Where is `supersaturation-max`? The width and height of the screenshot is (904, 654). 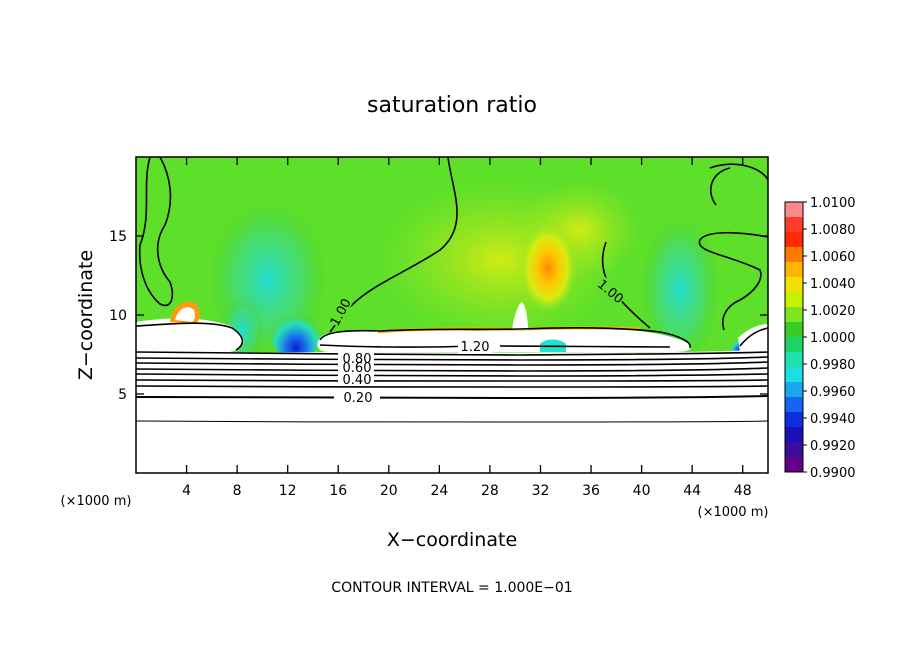
supersaturation-max is located at coordinates (548, 268).